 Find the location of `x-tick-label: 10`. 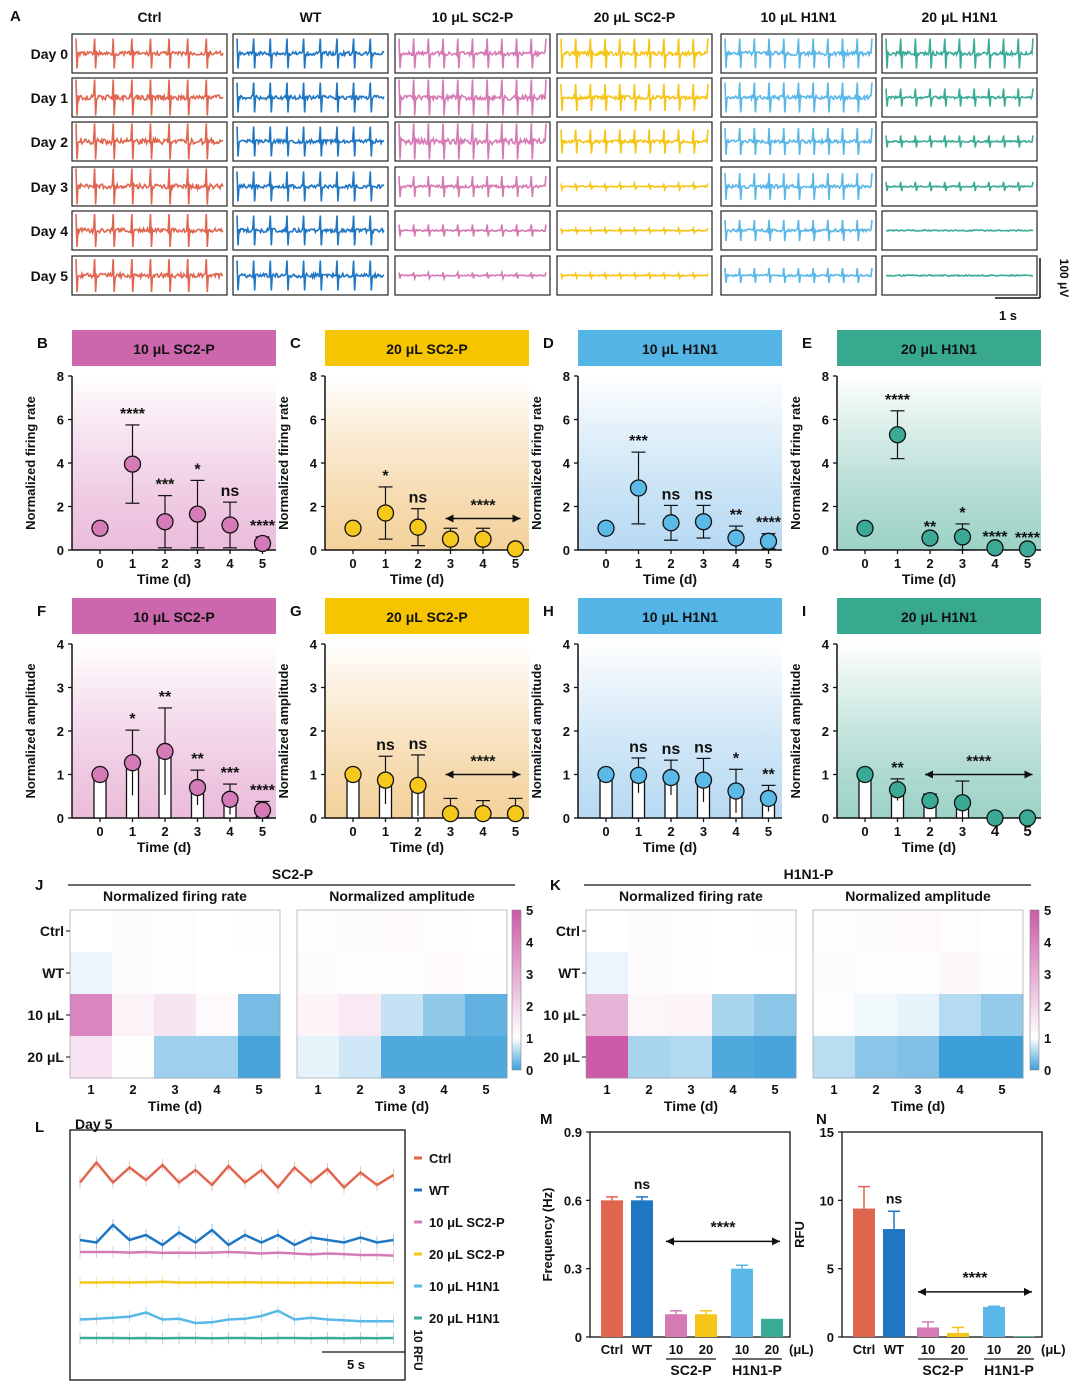

x-tick-label: 10 is located at coordinates (994, 1349).